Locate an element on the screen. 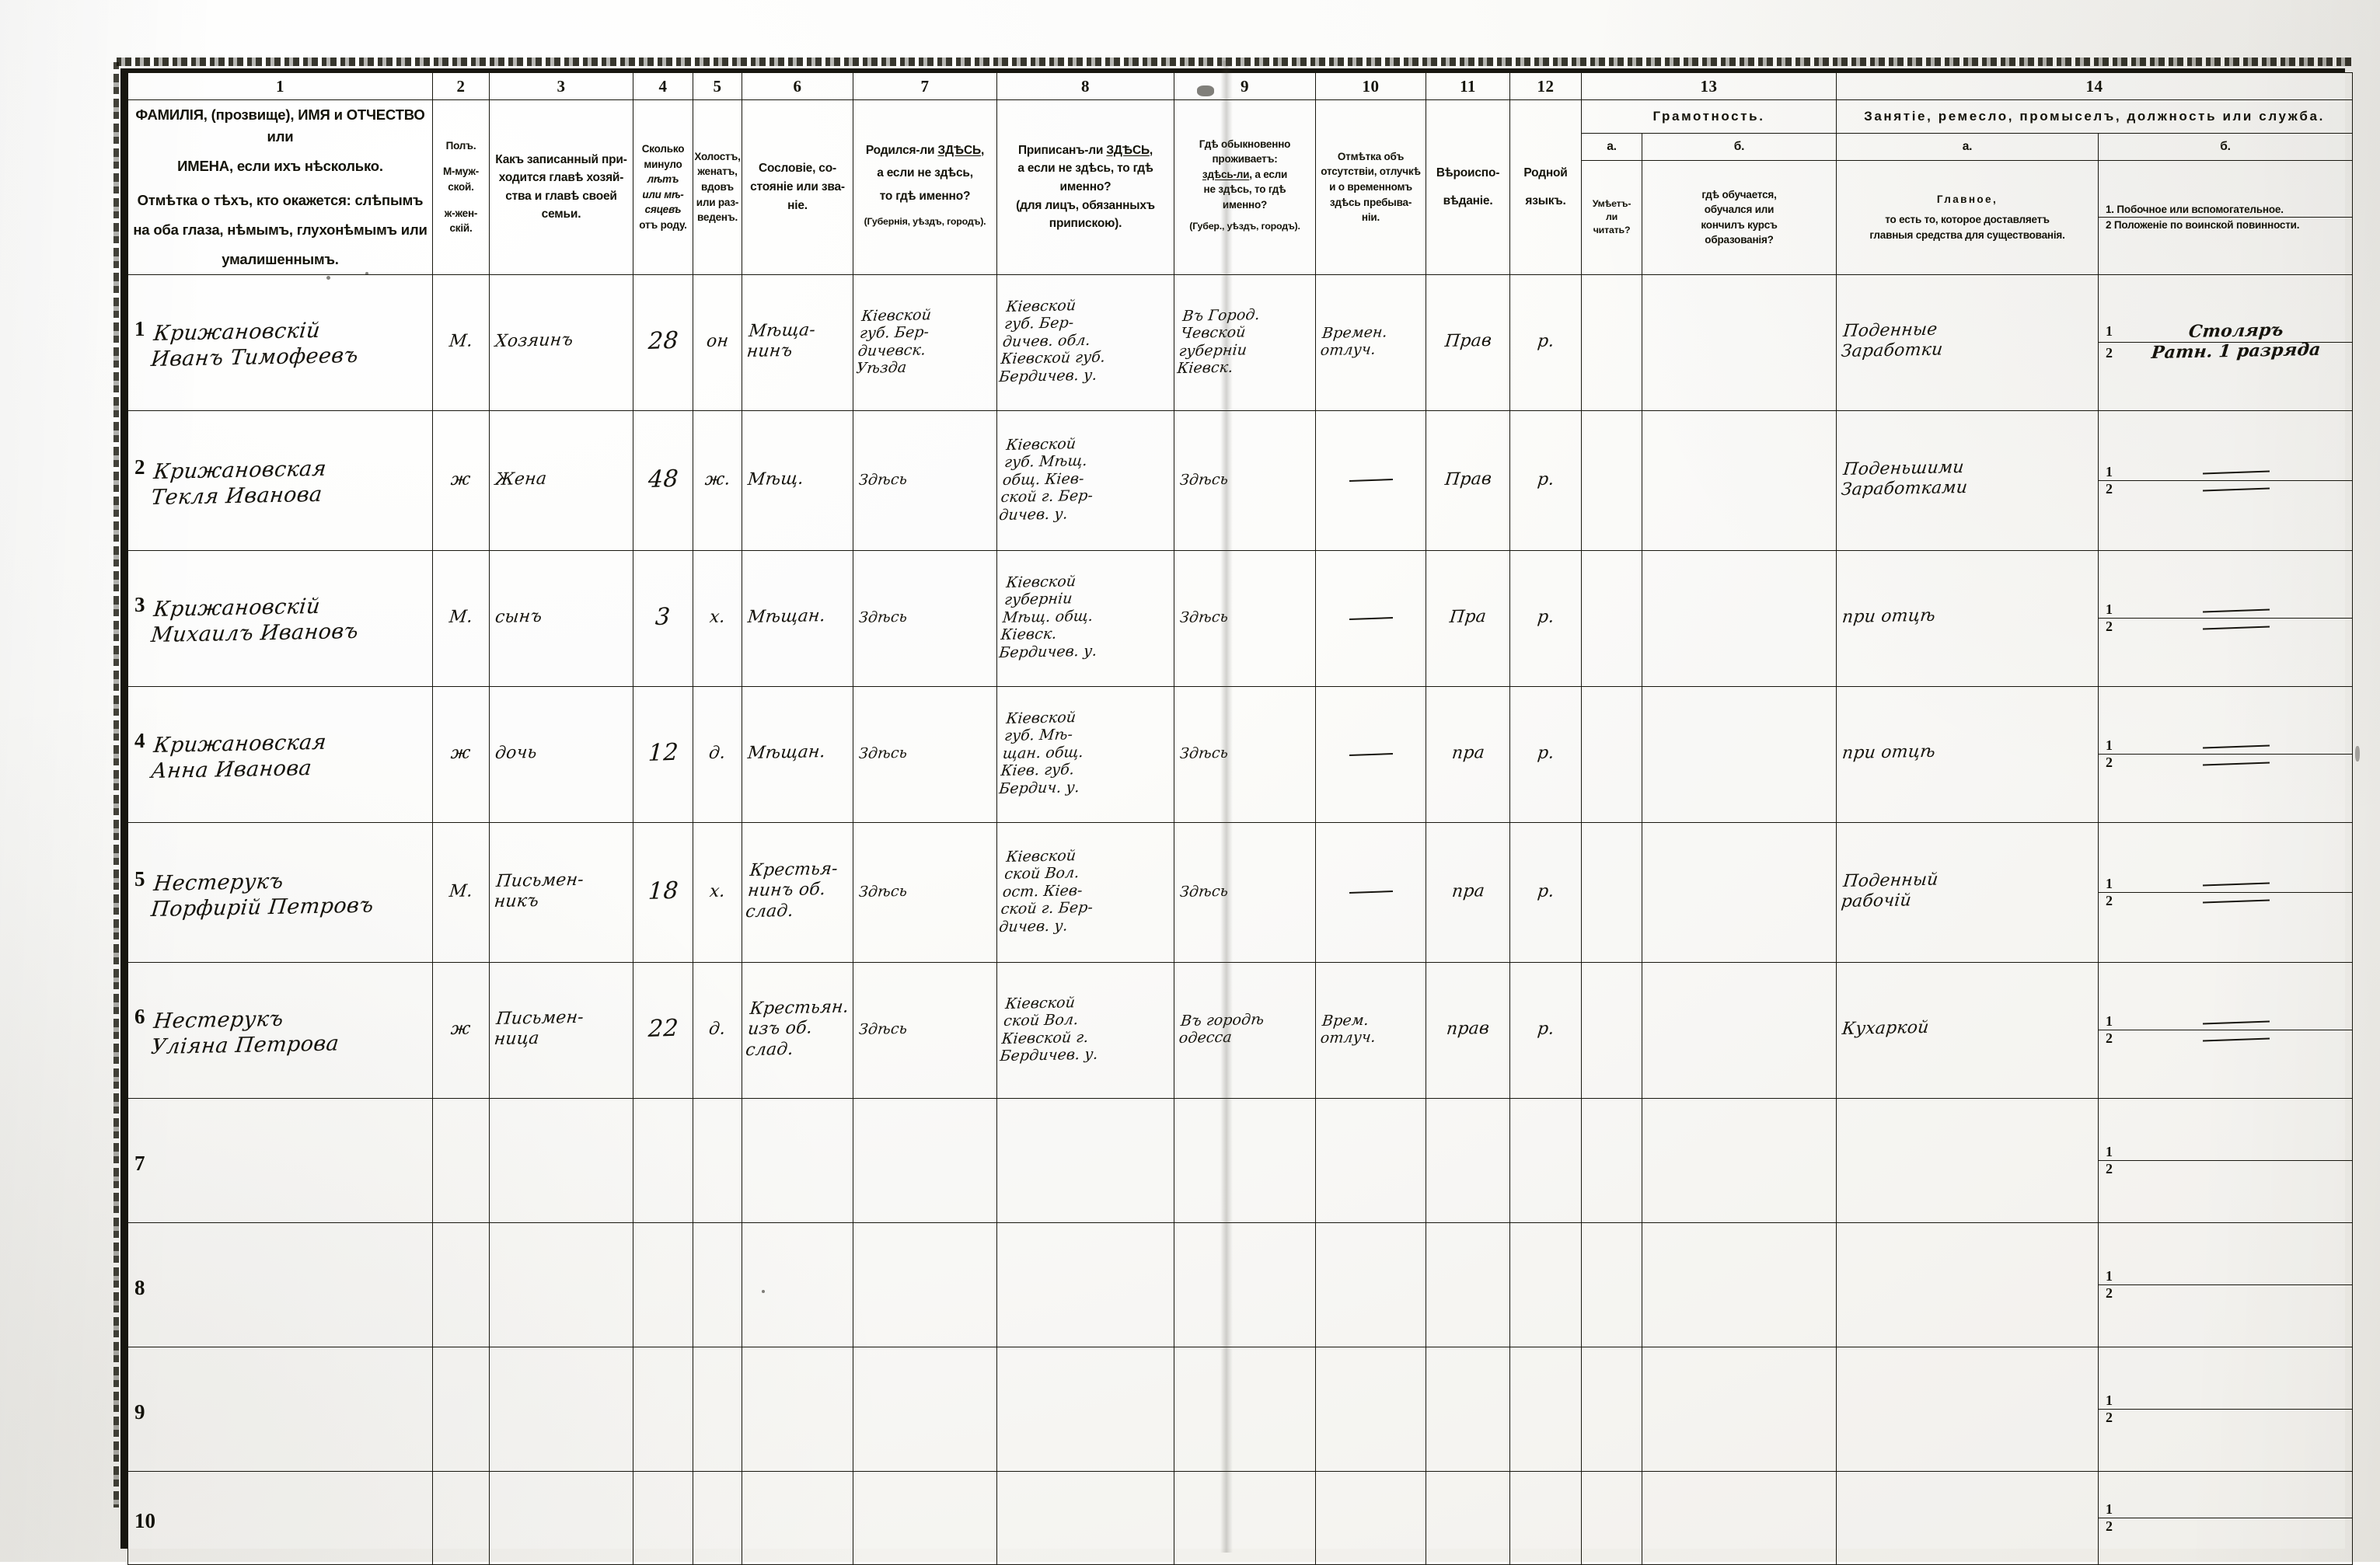 Image resolution: width=2380 pixels, height=1565 pixels. cell-name: 9 is located at coordinates (280, 1409).